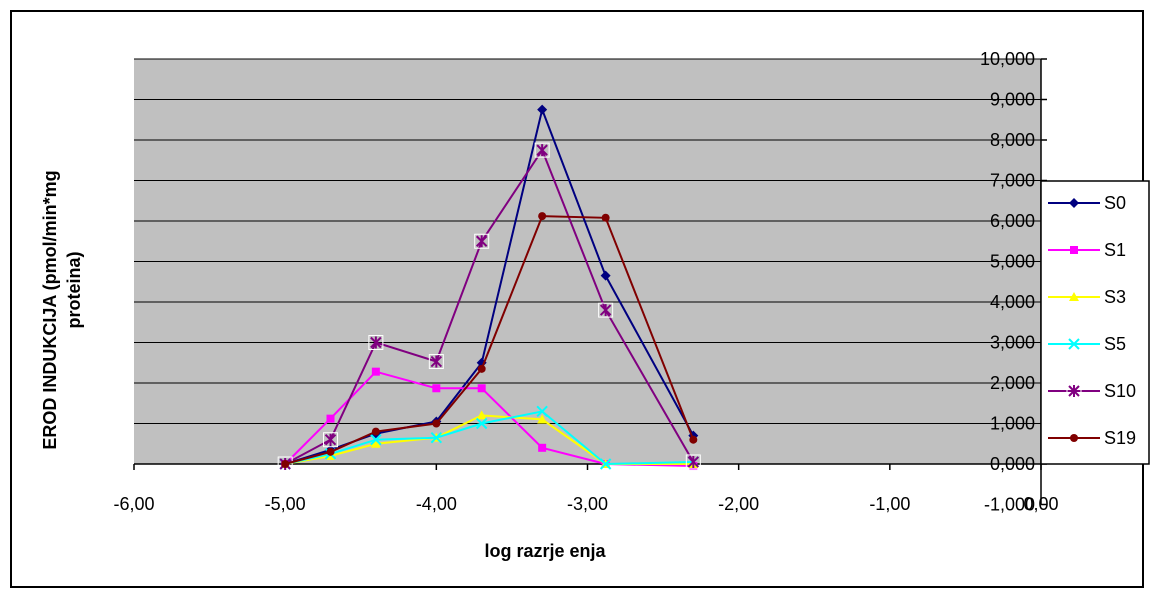  I want to click on y-tick-label: 7,000, so click(1012, 181).